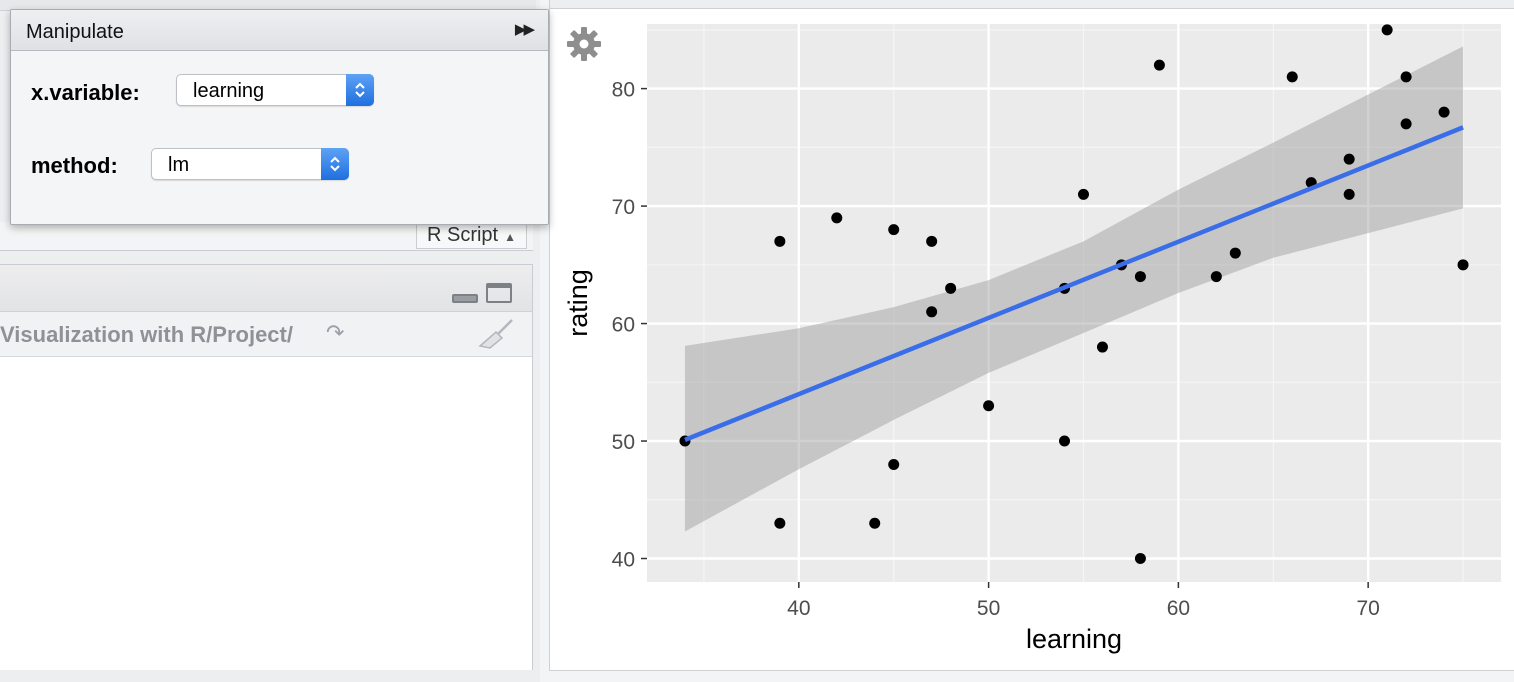 The height and width of the screenshot is (682, 1514). What do you see at coordinates (229, 91) in the screenshot?
I see `x-variable-value: learning` at bounding box center [229, 91].